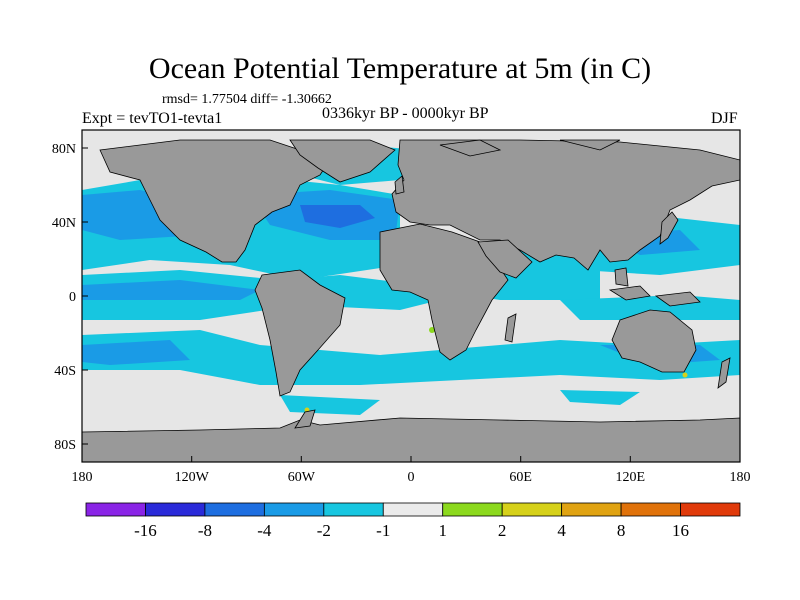 The height and width of the screenshot is (600, 800). Describe the element at coordinates (64, 149) in the screenshot. I see `y-tick-label: 80N` at that location.